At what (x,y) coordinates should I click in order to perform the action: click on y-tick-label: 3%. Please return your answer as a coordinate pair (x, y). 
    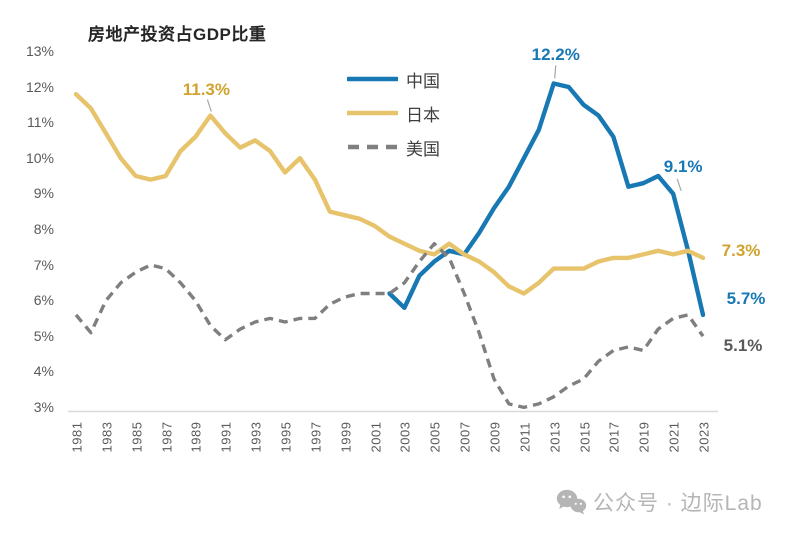
    Looking at the image, I should click on (43, 407).